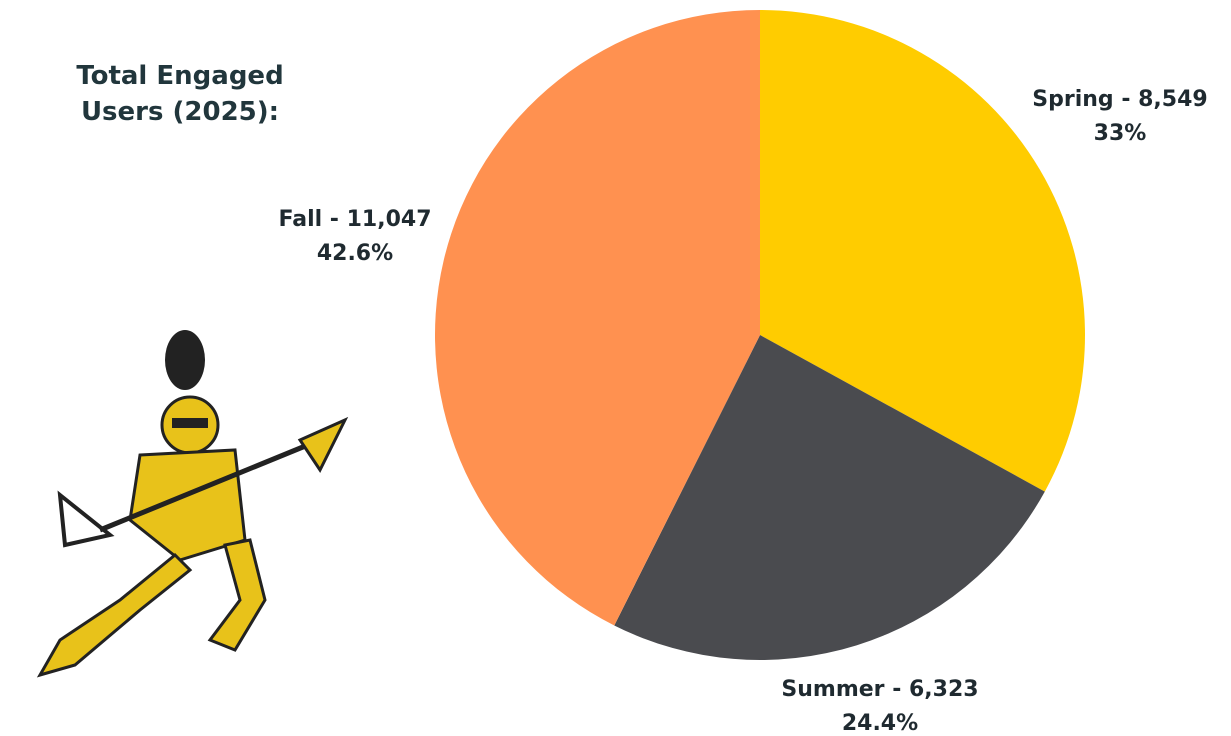 This screenshot has width=1231, height=736. I want to click on chart-title: Total Engaged Users (2025):, so click(180, 94).